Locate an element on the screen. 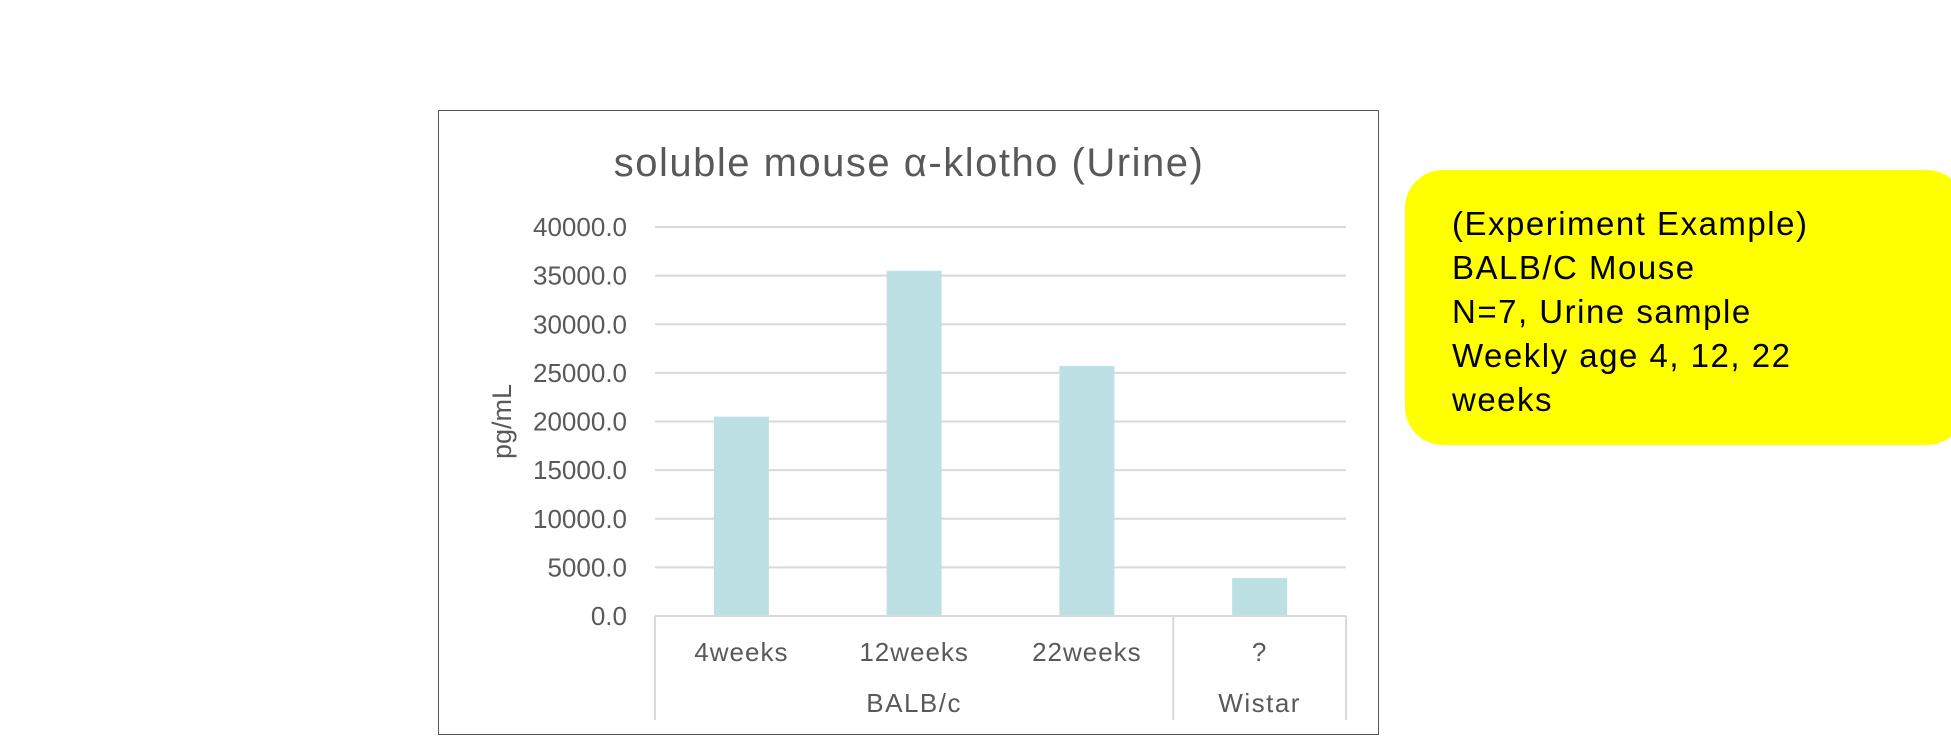 This screenshot has width=1951, height=736. x-category-label: 4weeks is located at coordinates (741, 652).